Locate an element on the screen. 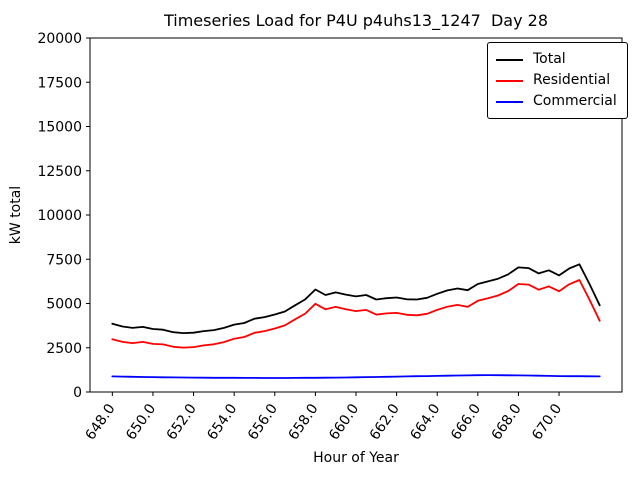  y-tick-label: 5000 is located at coordinates (64, 305).